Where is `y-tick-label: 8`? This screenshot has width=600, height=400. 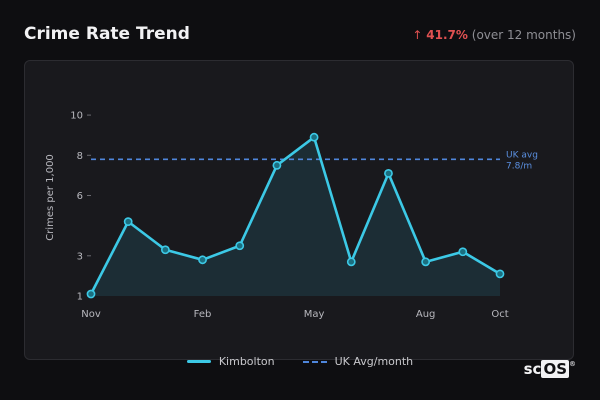 y-tick-label: 8 is located at coordinates (80, 156).